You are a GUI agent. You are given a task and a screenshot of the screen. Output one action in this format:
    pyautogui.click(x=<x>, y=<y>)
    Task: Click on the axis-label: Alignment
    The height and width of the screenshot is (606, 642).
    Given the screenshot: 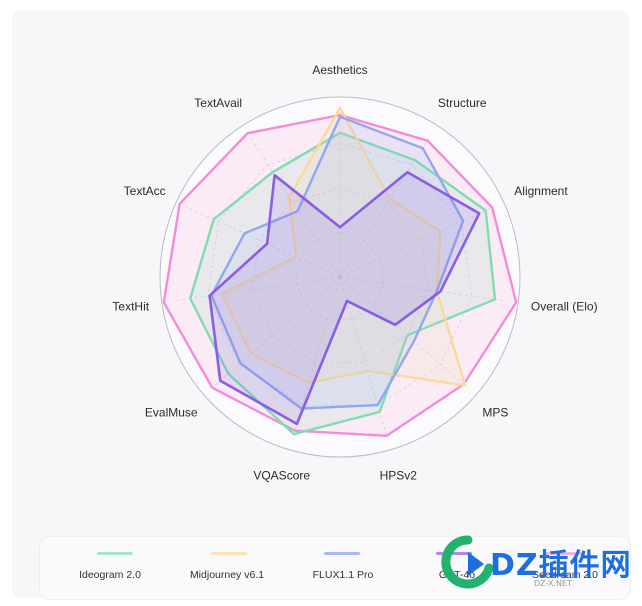 What is the action you would take?
    pyautogui.click(x=541, y=191)
    